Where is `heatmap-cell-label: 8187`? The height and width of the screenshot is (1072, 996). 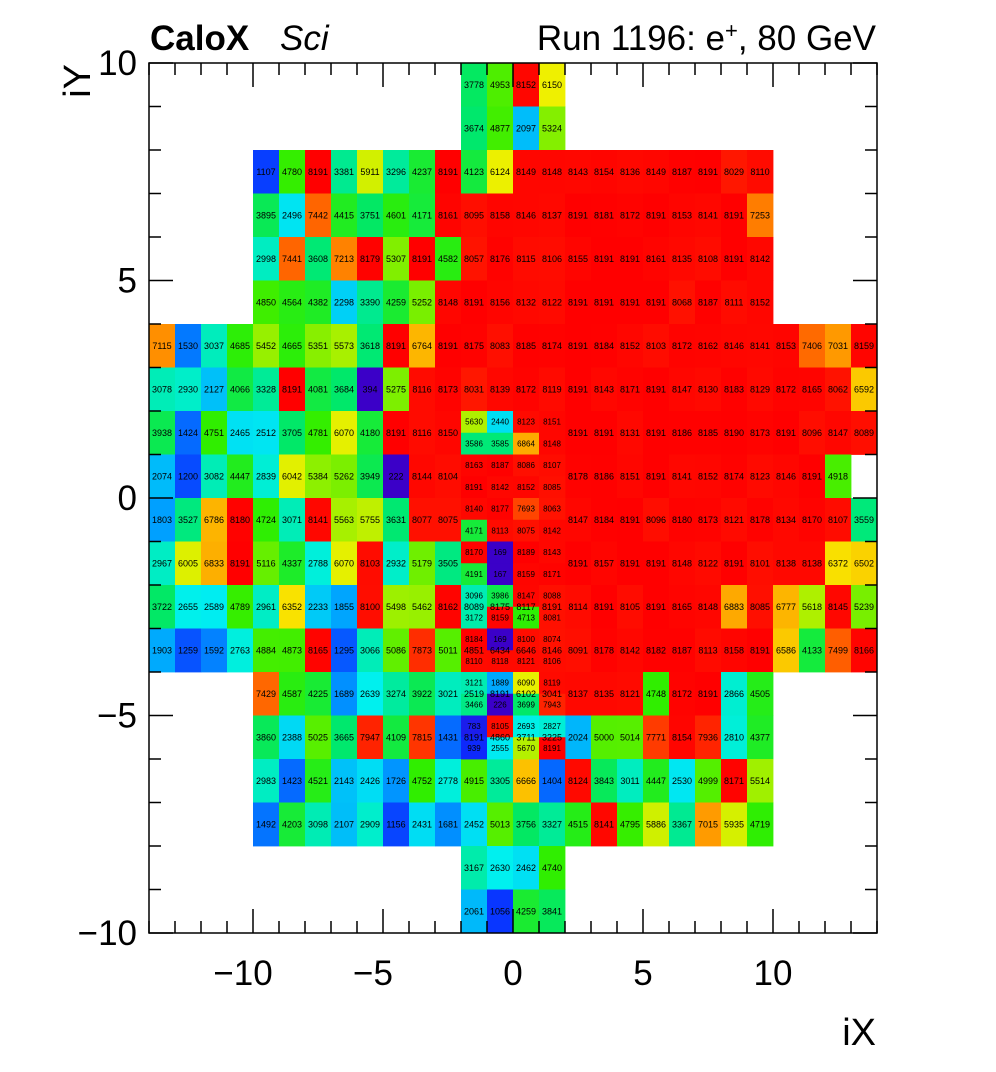 heatmap-cell-label: 8187 is located at coordinates (708, 302).